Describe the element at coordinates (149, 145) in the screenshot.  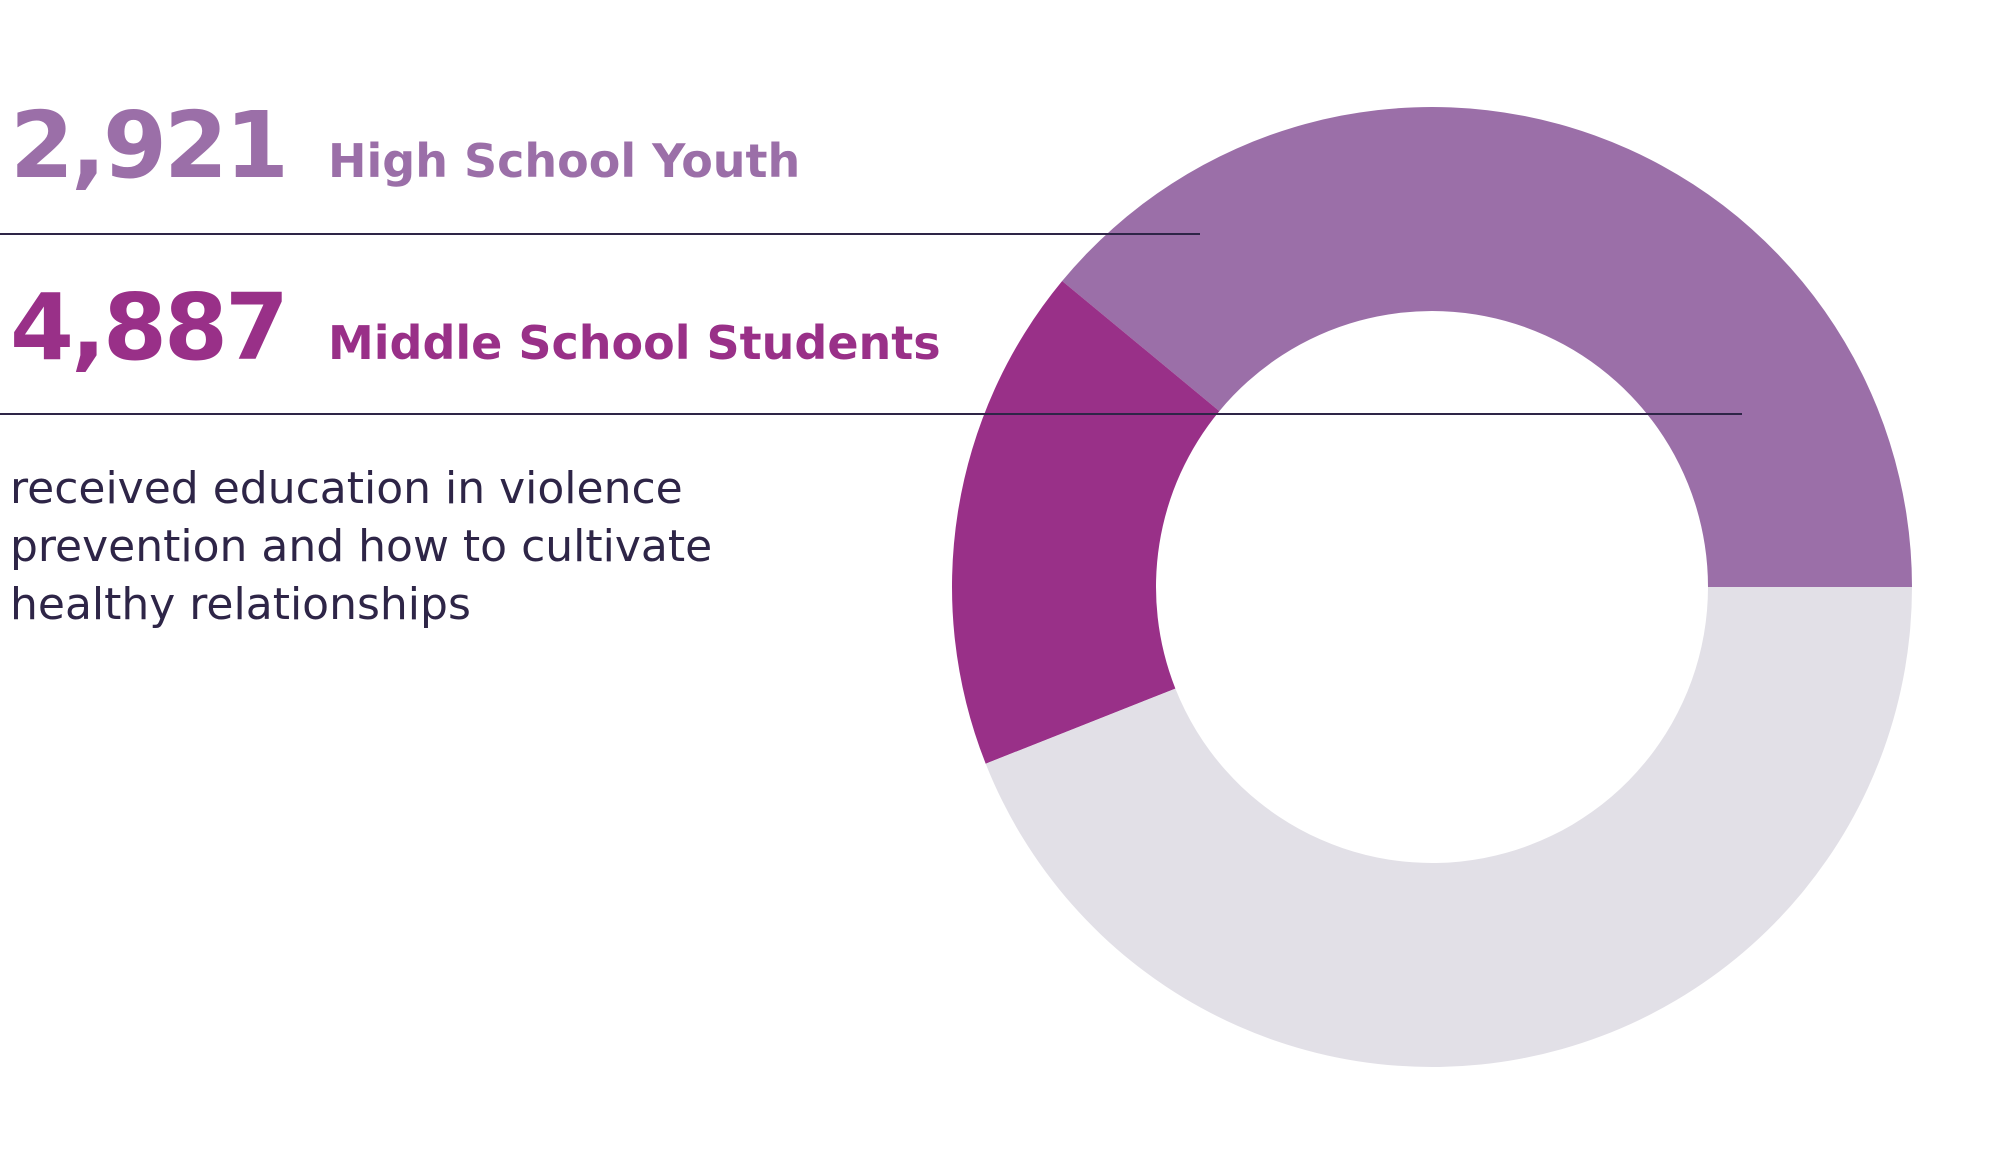
I see `high-school-count: 2,921` at that location.